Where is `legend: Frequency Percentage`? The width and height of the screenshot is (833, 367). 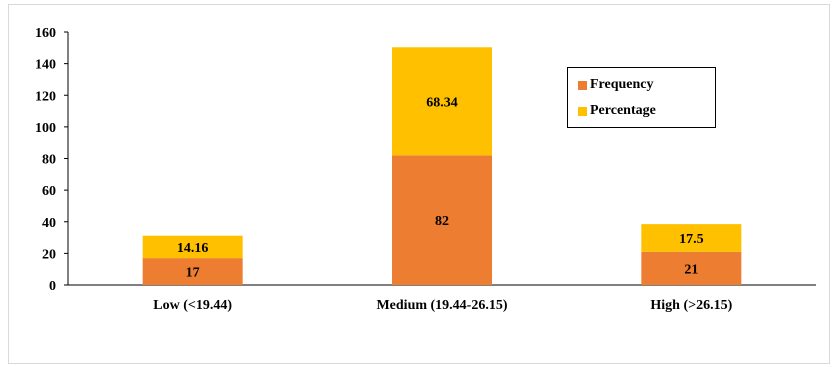 legend: Frequency Percentage is located at coordinates (641, 97).